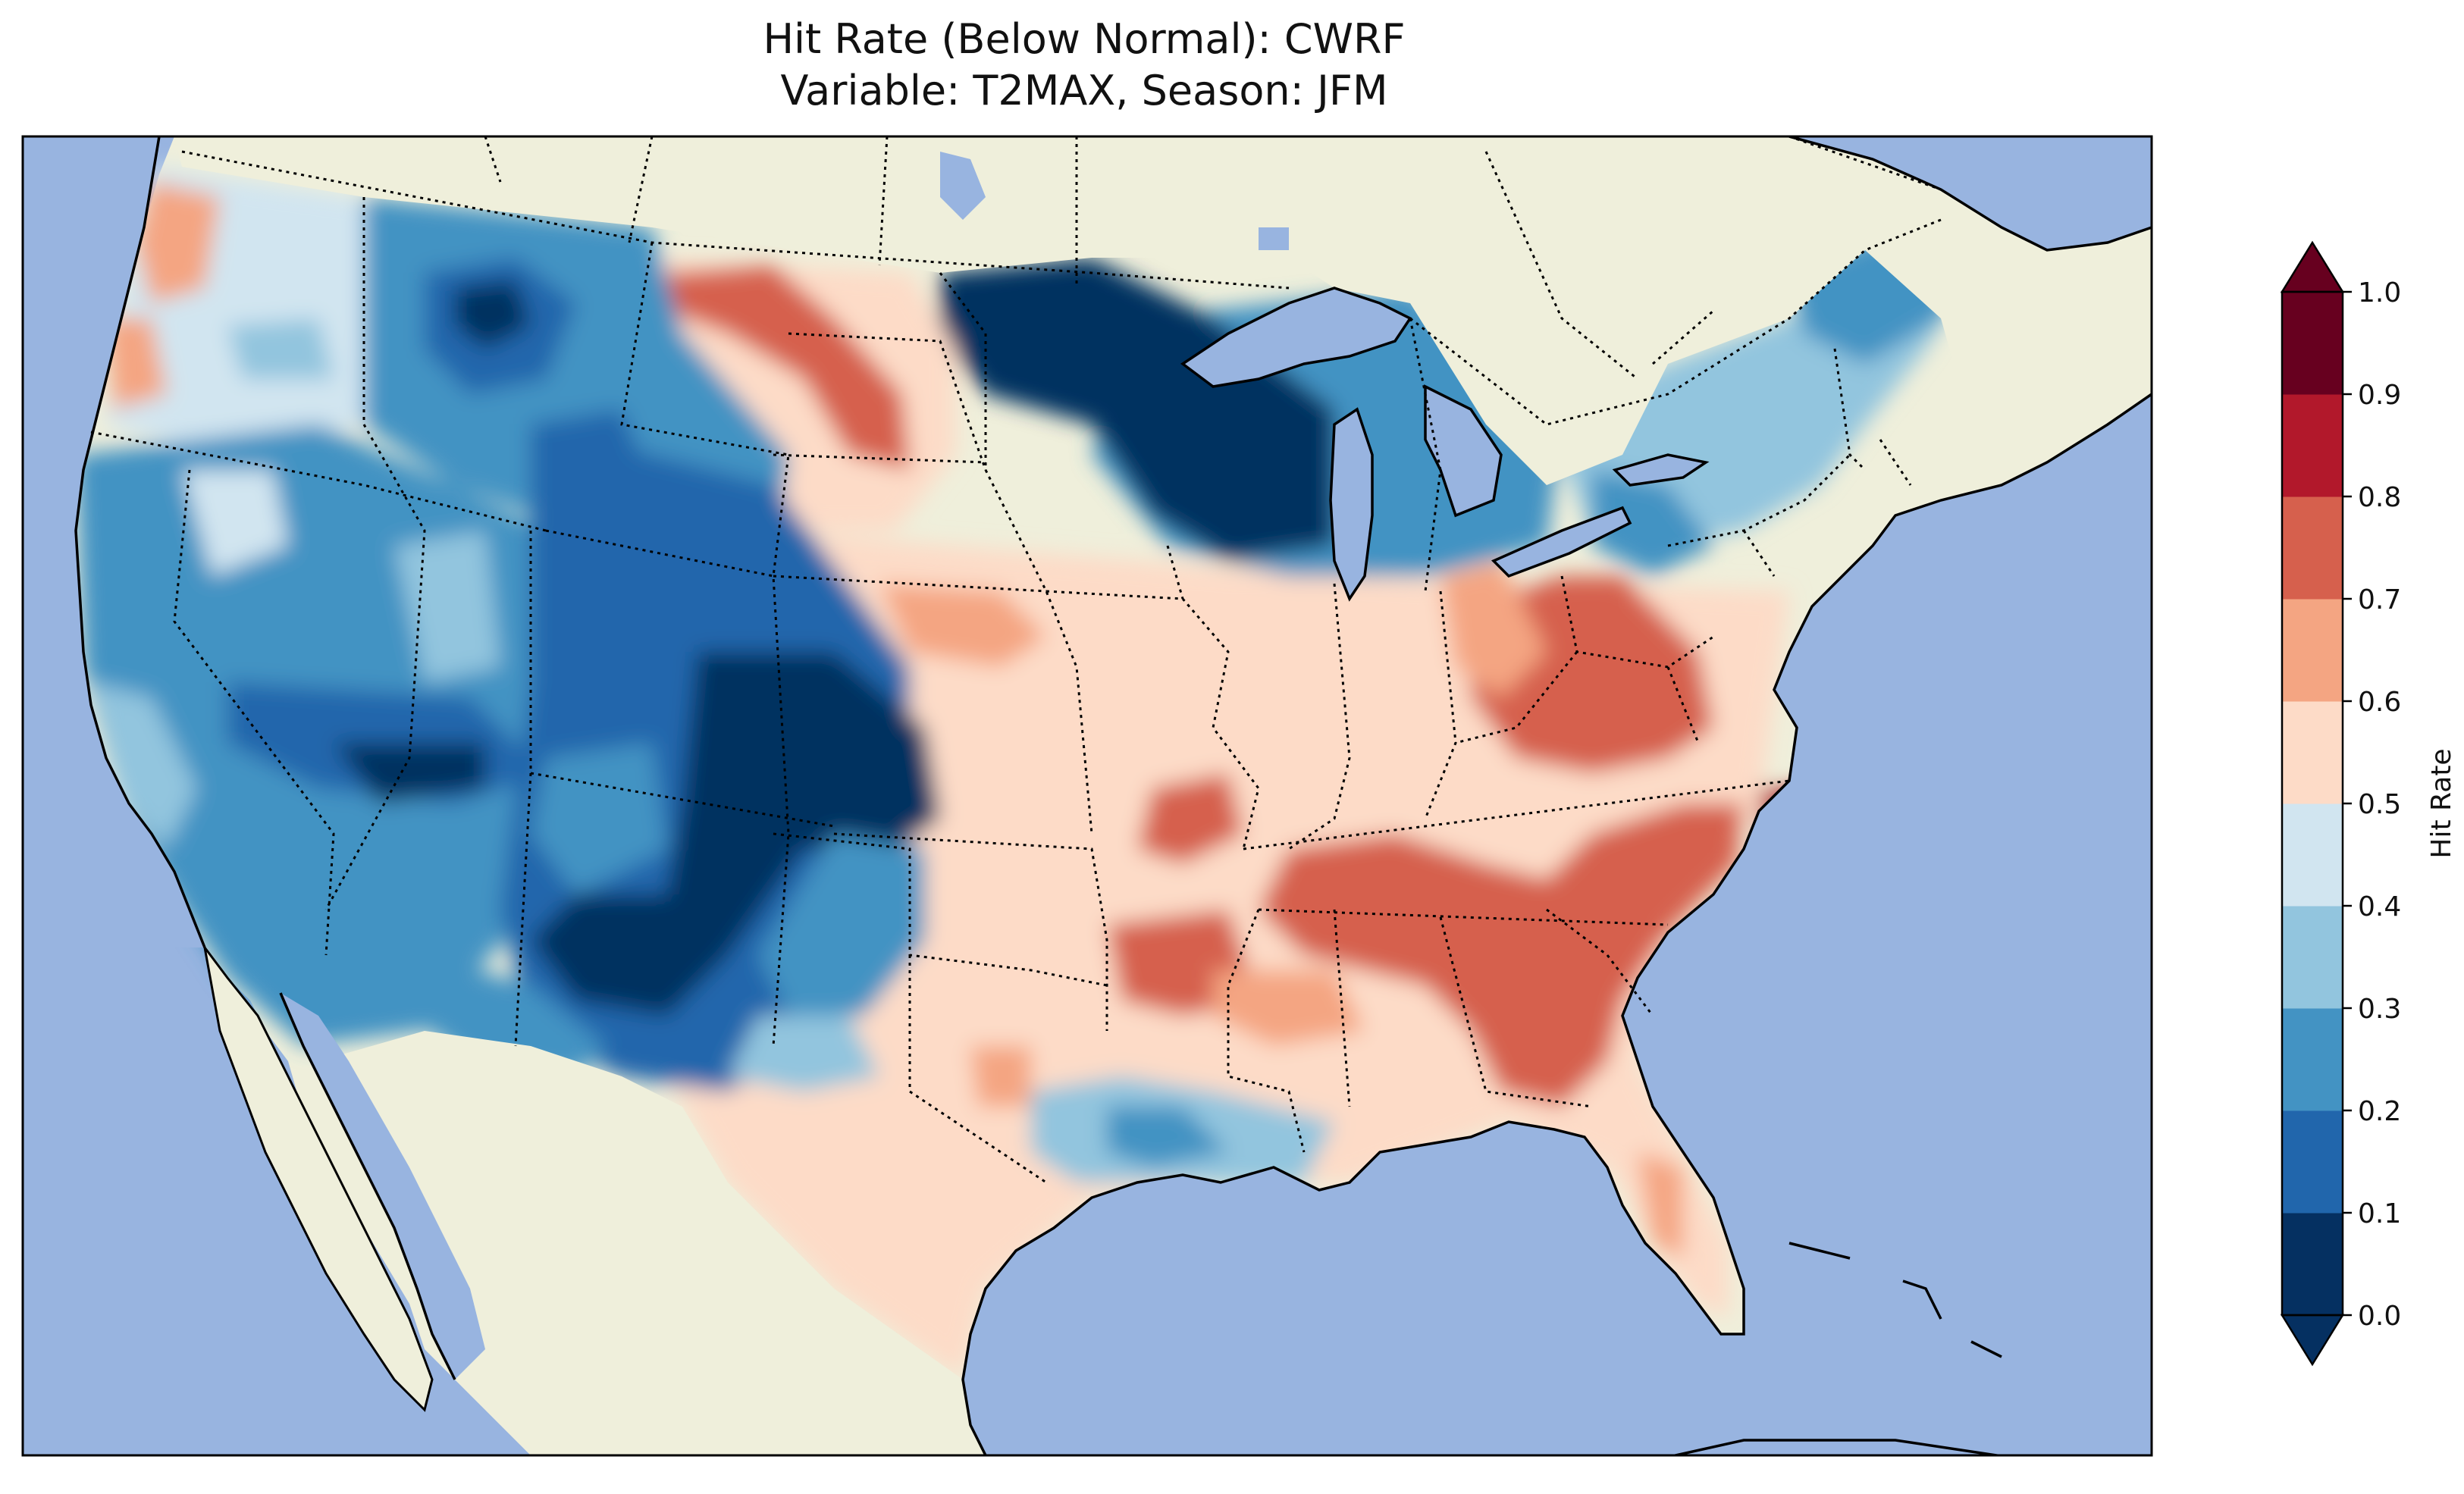 The width and height of the screenshot is (2464, 1494). I want to click on gulf-mask, so click(1558, 1288).